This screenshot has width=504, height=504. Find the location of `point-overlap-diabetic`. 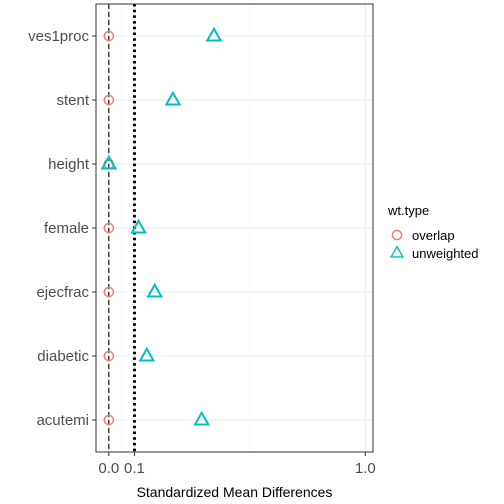

point-overlap-diabetic is located at coordinates (109, 356).